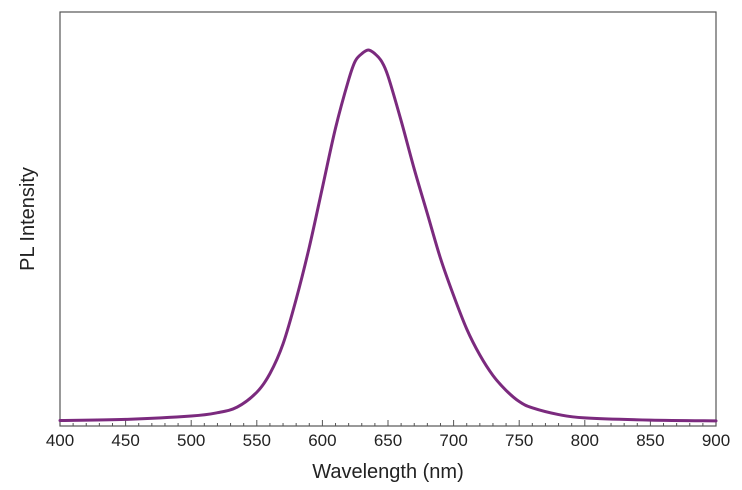 This screenshot has height=490, width=742. What do you see at coordinates (453, 440) in the screenshot?
I see `x-tick-label: 700` at bounding box center [453, 440].